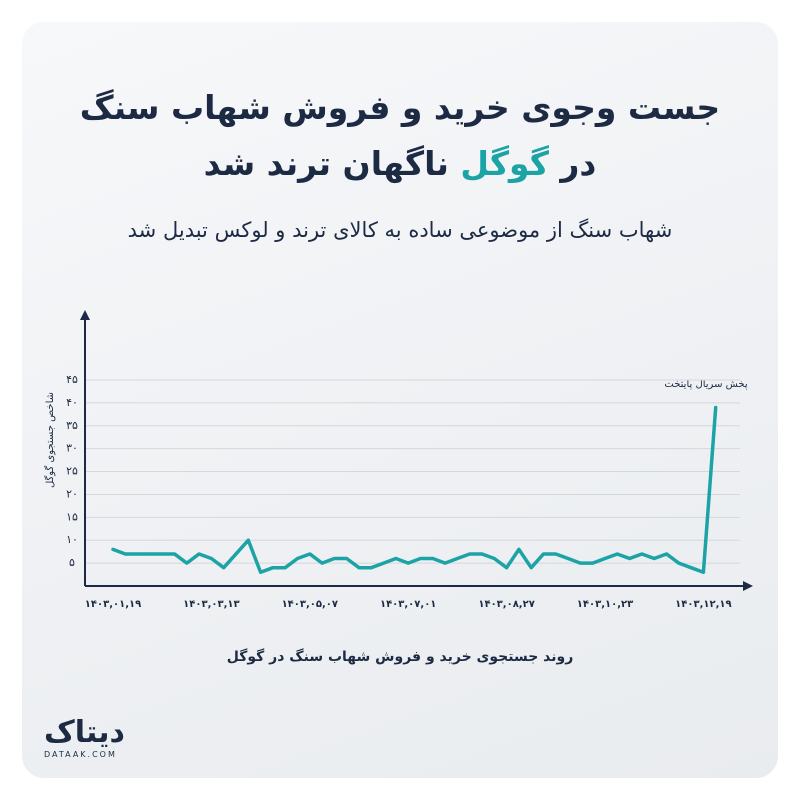 Image resolution: width=800 pixels, height=800 pixels. What do you see at coordinates (703, 604) in the screenshot?
I see `x-tick-label: ۱۴۰۳,۱۲,۱۹` at bounding box center [703, 604].